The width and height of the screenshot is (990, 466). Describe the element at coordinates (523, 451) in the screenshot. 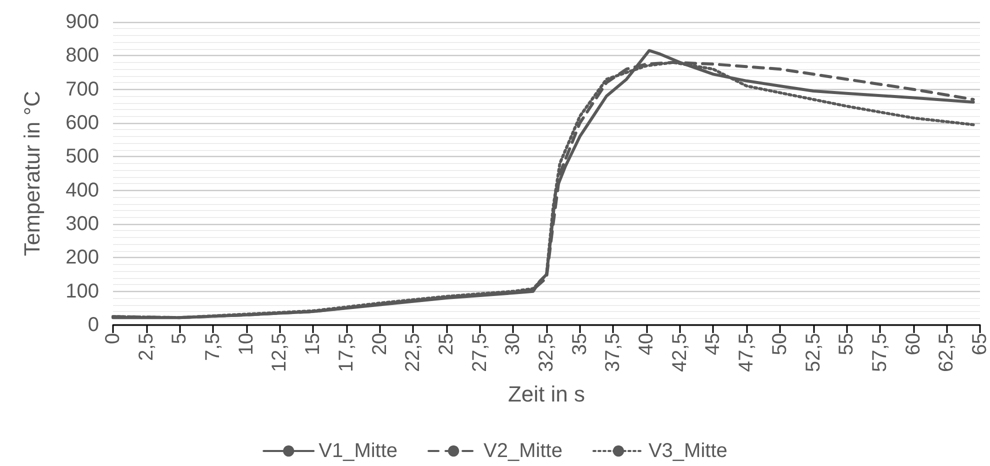

I see `legend-label: V2_Mitte` at that location.